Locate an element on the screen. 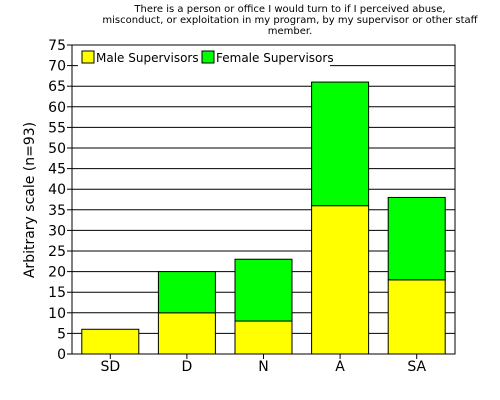 The image size is (500, 400). chart-title-line-3: member. is located at coordinates (290, 31).